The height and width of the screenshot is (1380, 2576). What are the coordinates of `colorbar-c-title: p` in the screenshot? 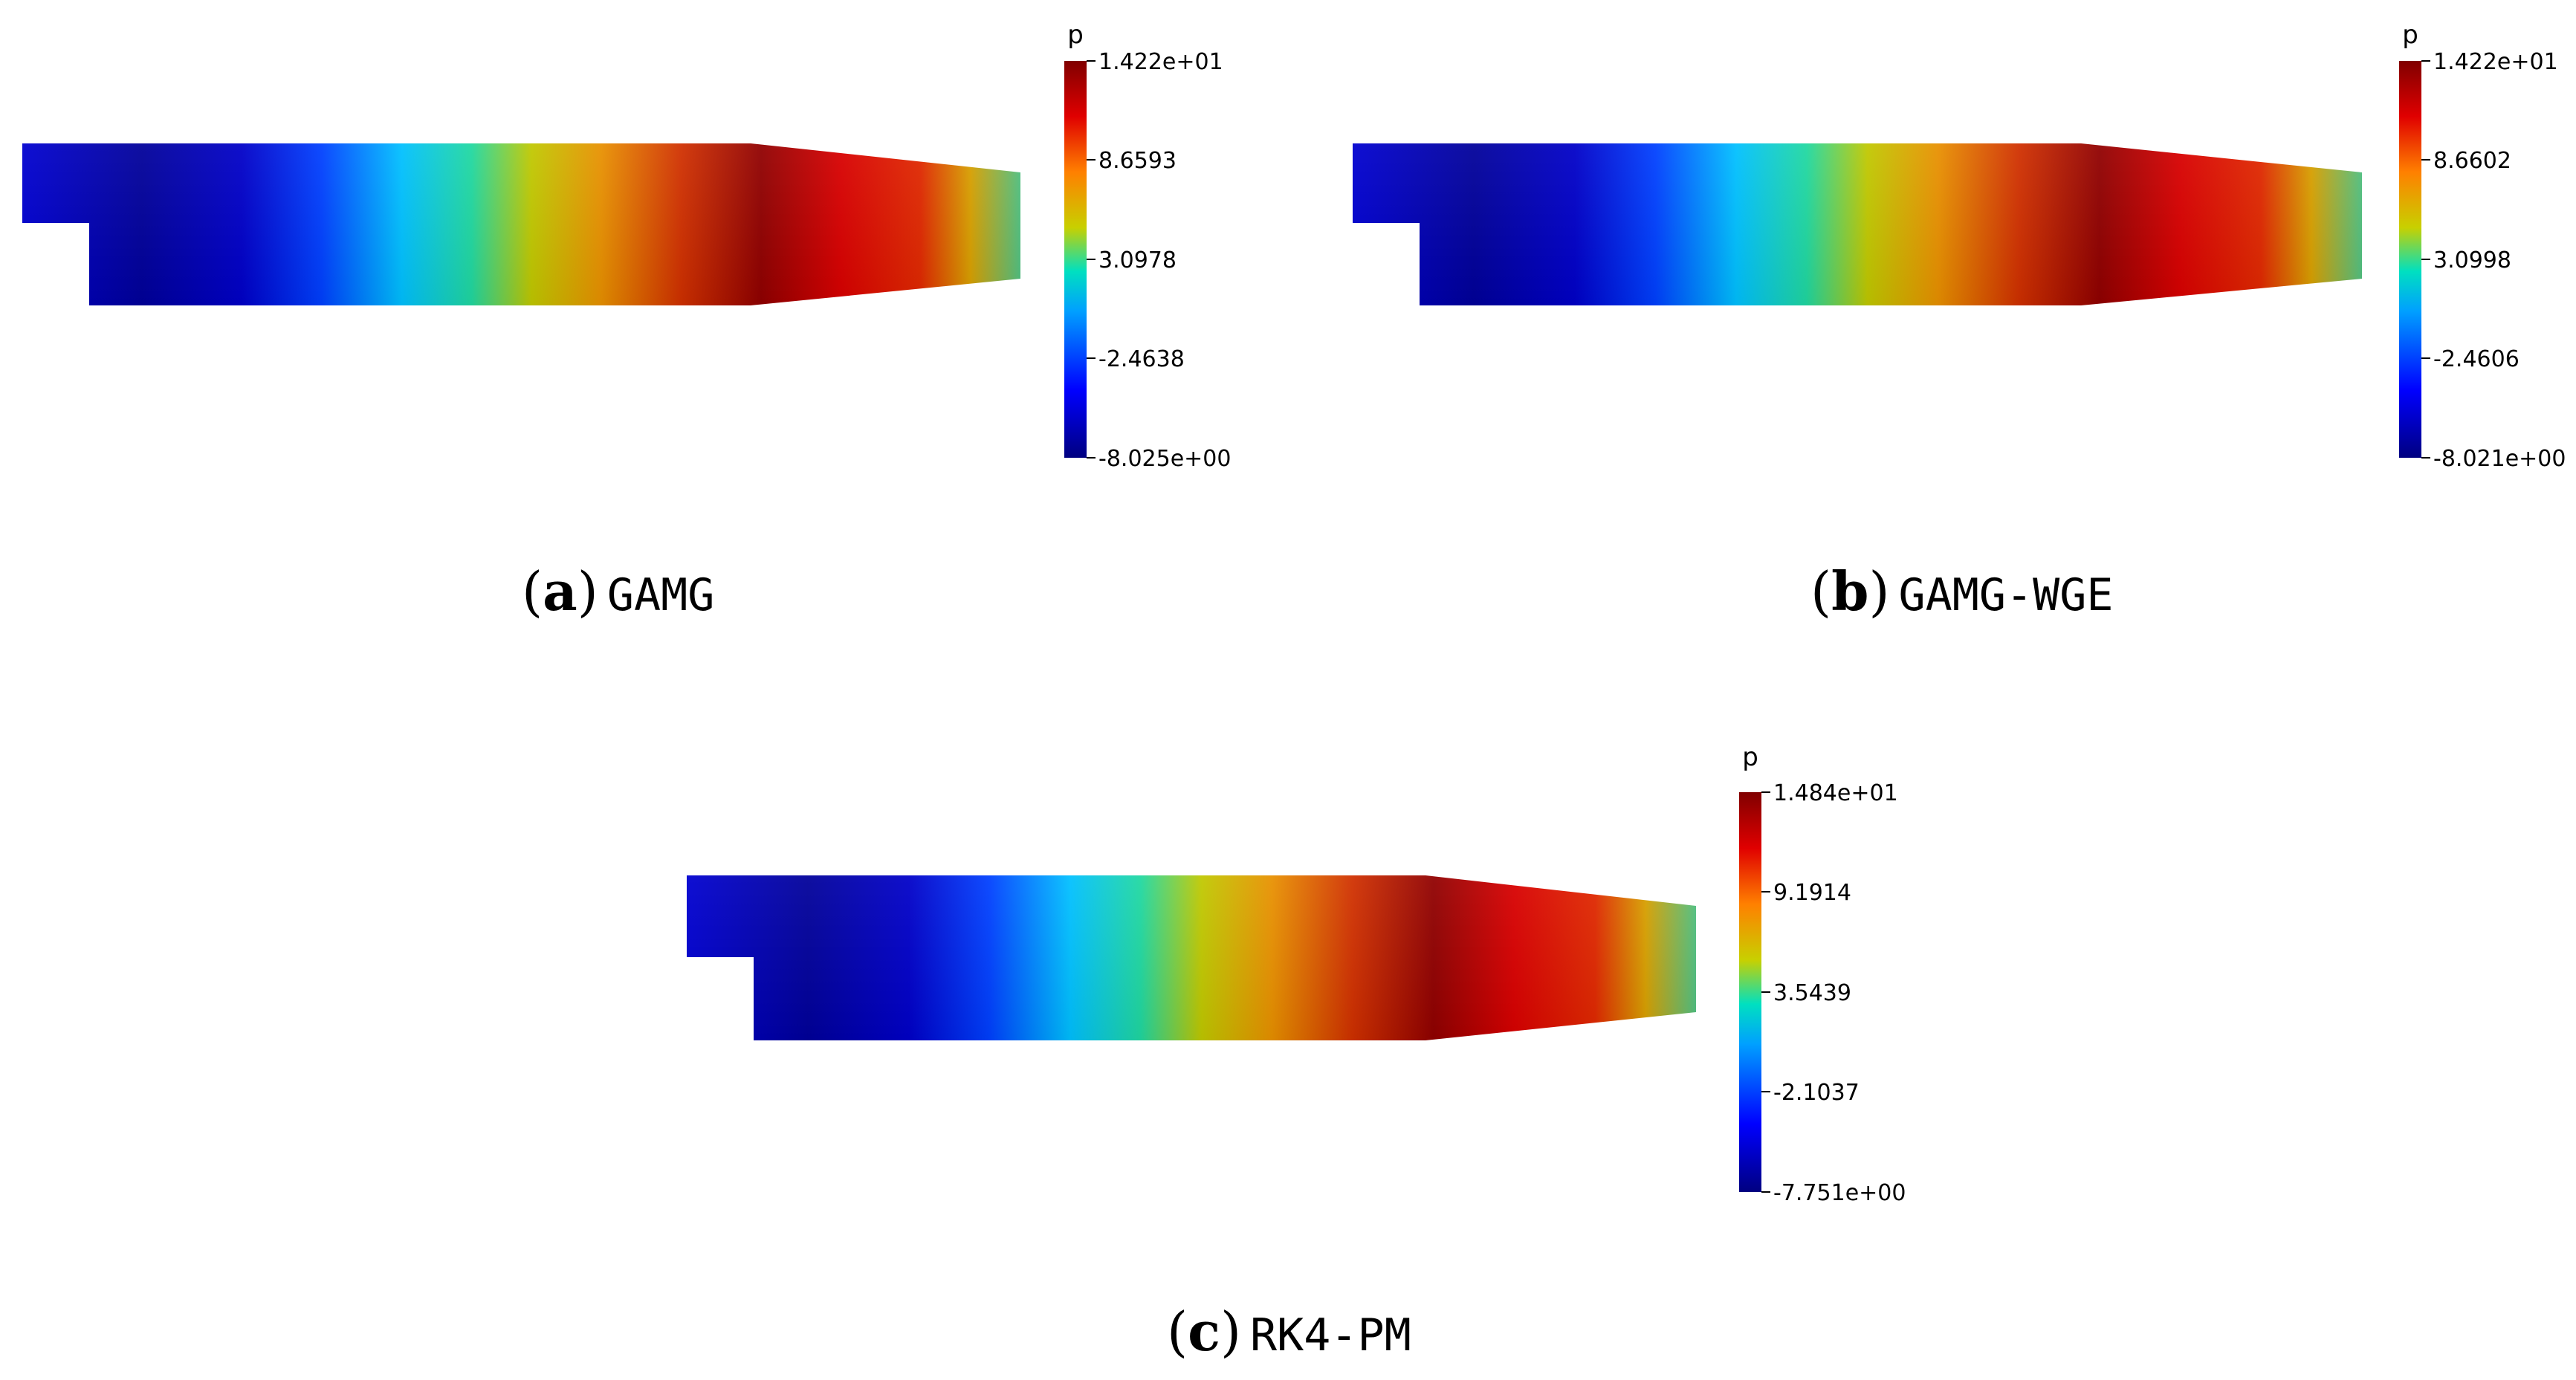 It's located at (1750, 757).